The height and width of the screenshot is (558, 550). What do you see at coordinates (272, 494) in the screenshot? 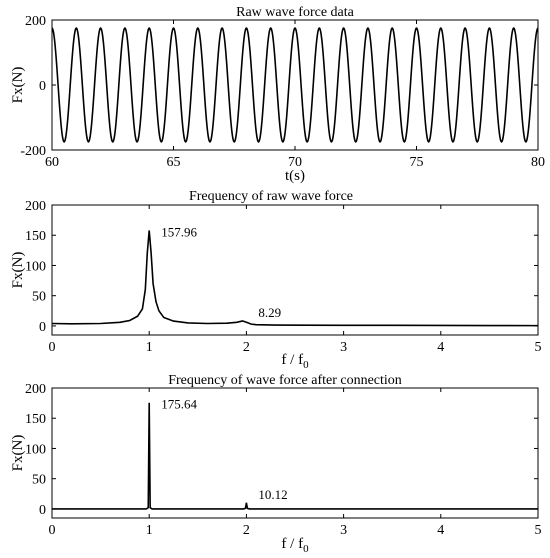
I see `peak-label: 10.12` at bounding box center [272, 494].